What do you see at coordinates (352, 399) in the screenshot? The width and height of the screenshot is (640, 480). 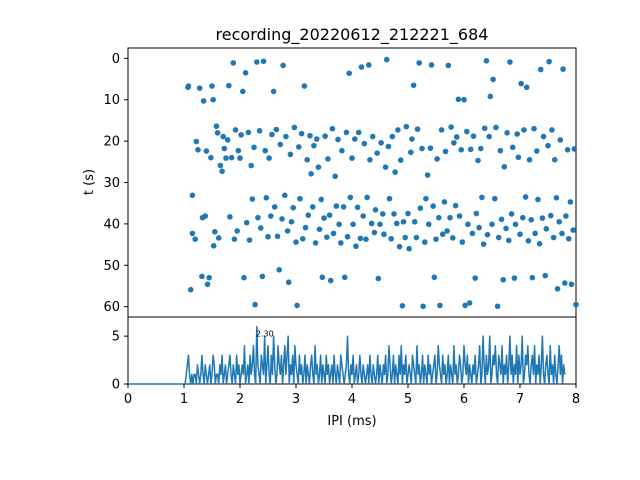 I see `histogram-x-tick-label: 4` at bounding box center [352, 399].